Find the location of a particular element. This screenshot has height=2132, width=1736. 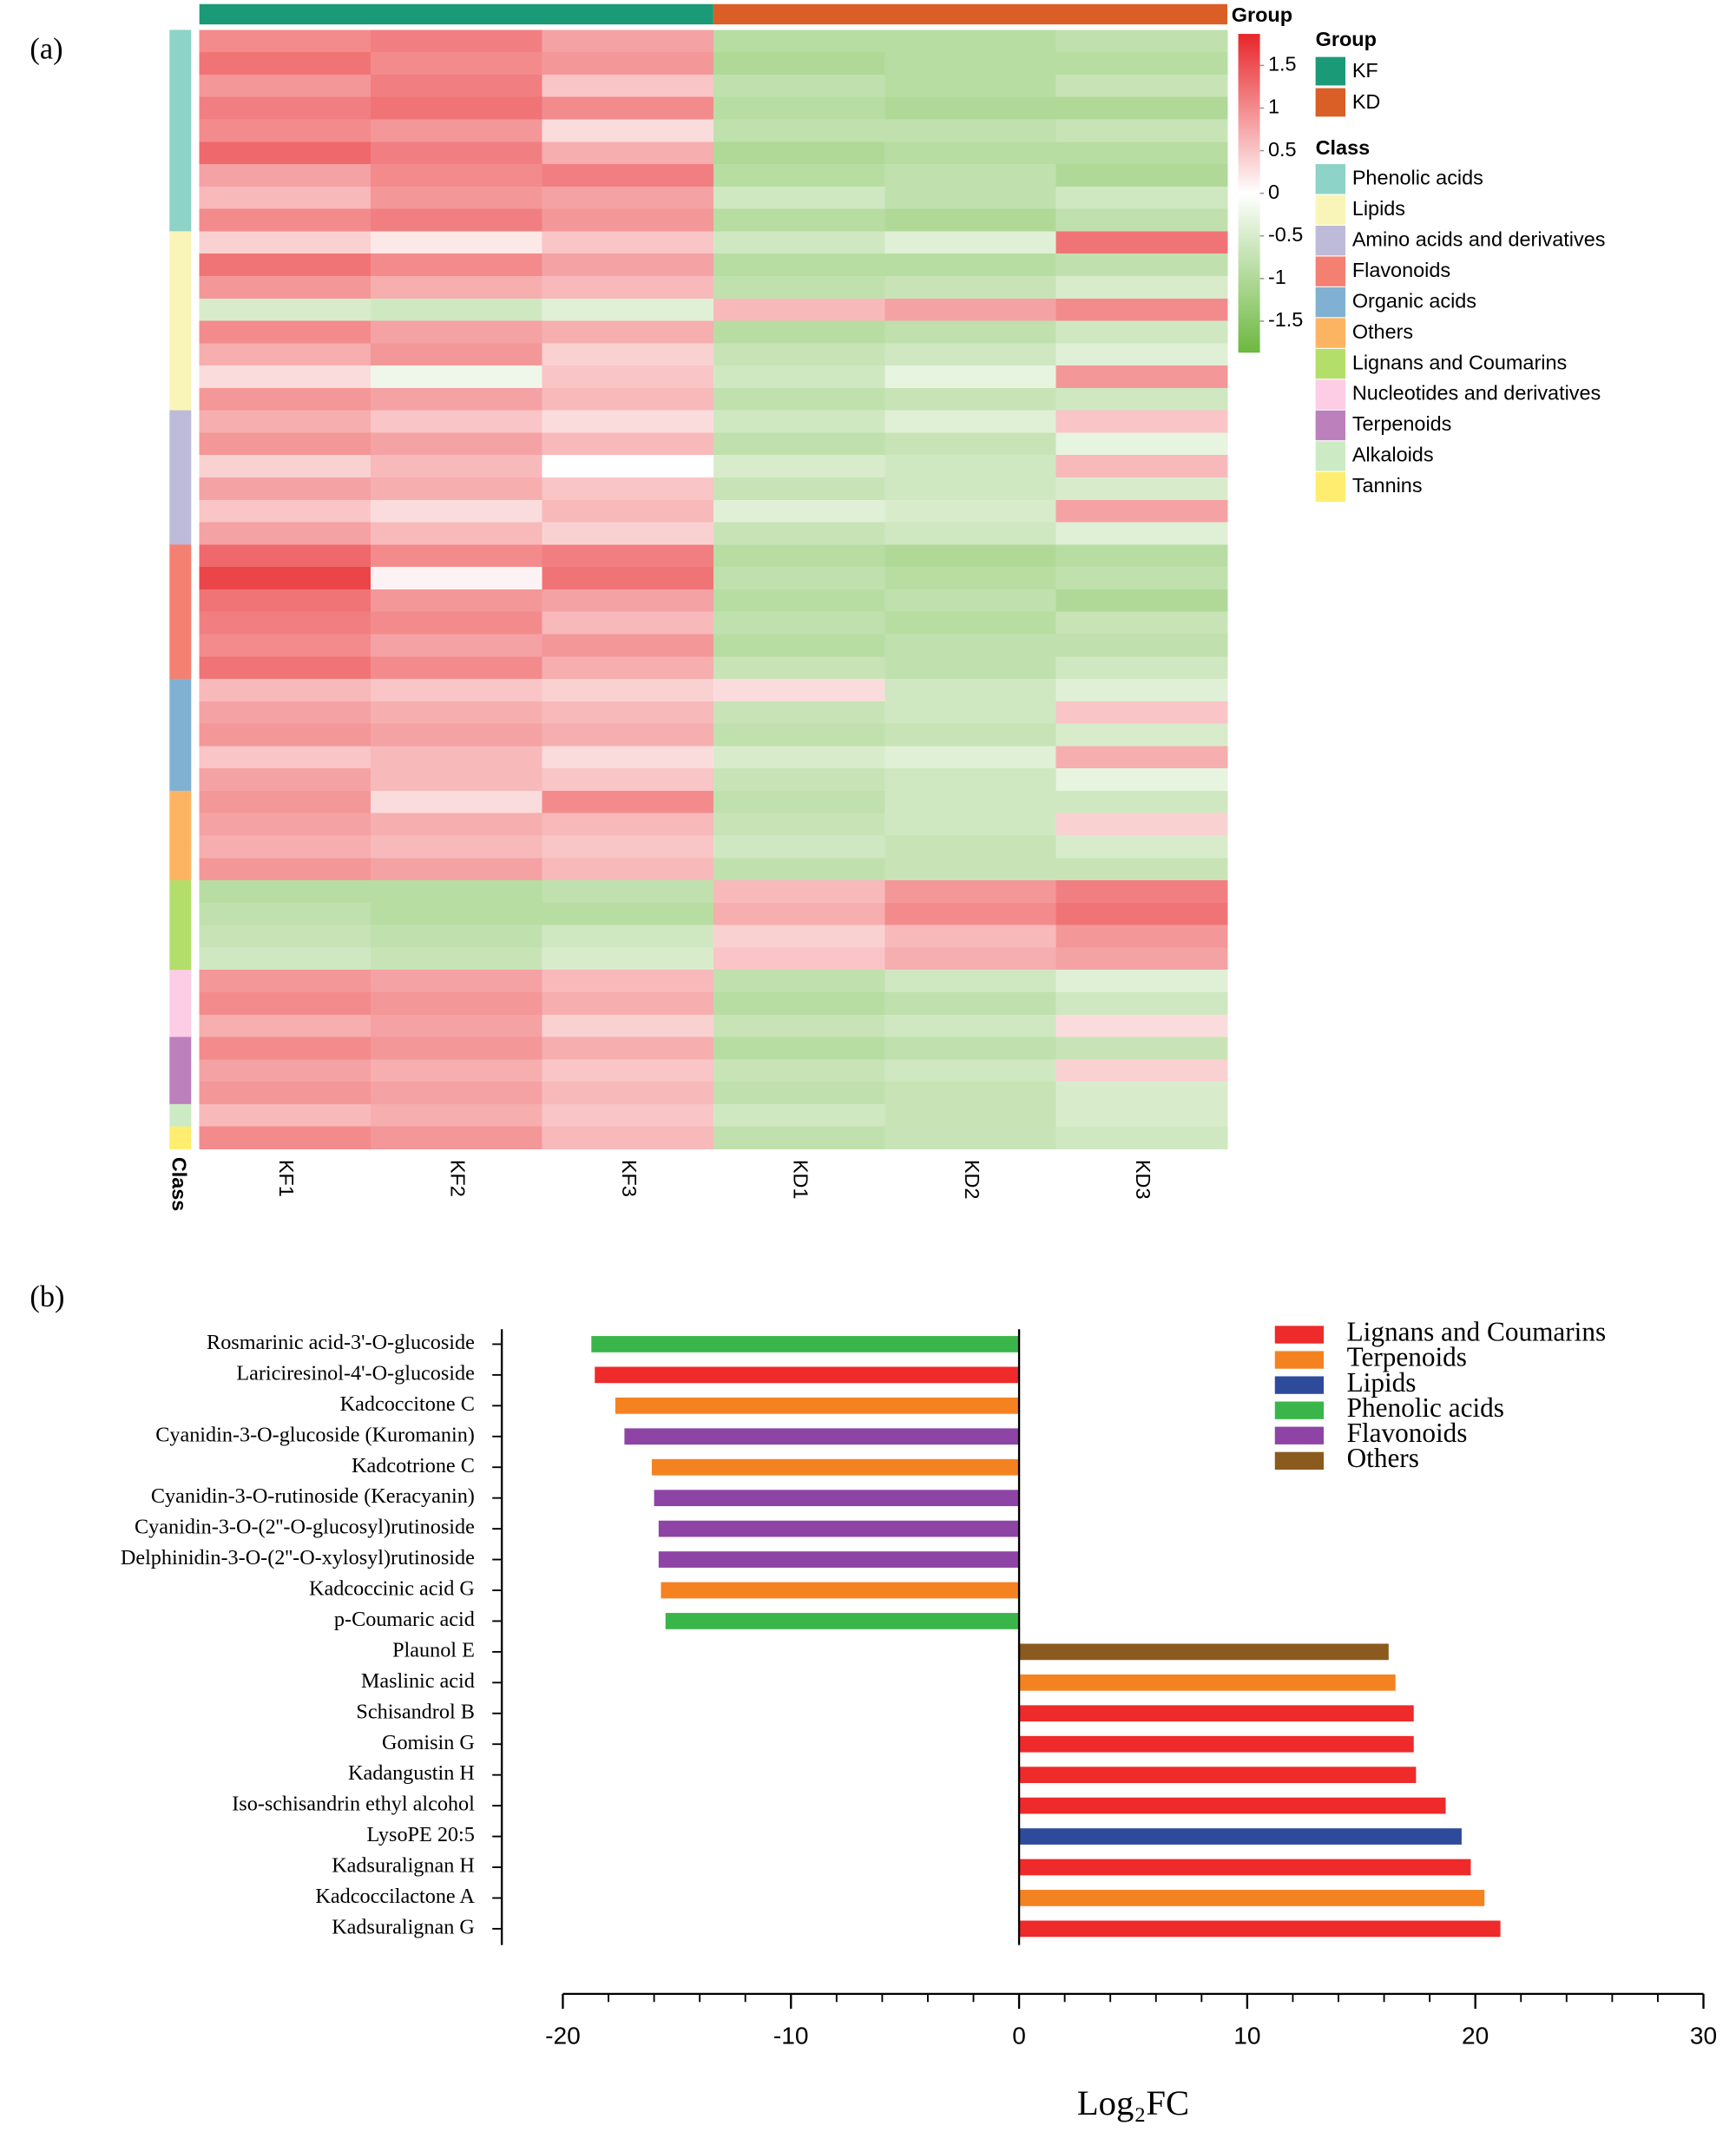

category-label: Plaunol E is located at coordinates (433, 1650).